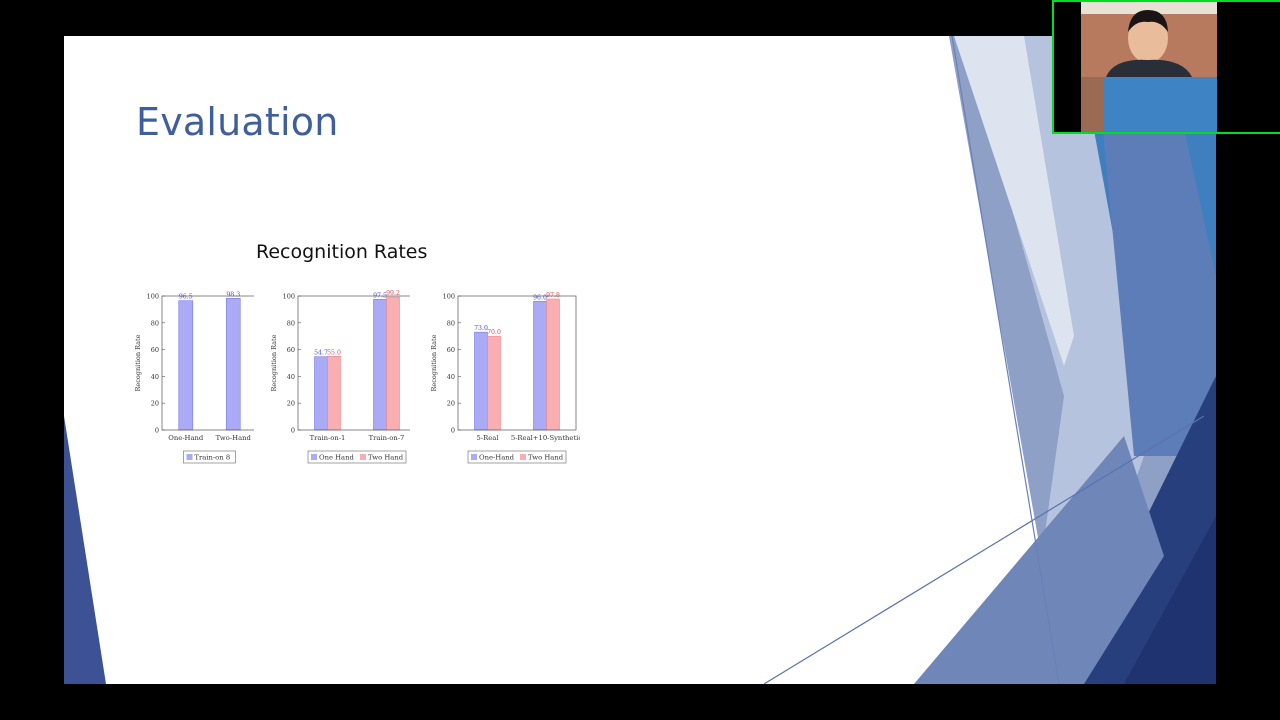 The image size is (1280, 720). Describe the element at coordinates (553, 295) in the screenshot. I see `bar-value-label: 97.8` at that location.